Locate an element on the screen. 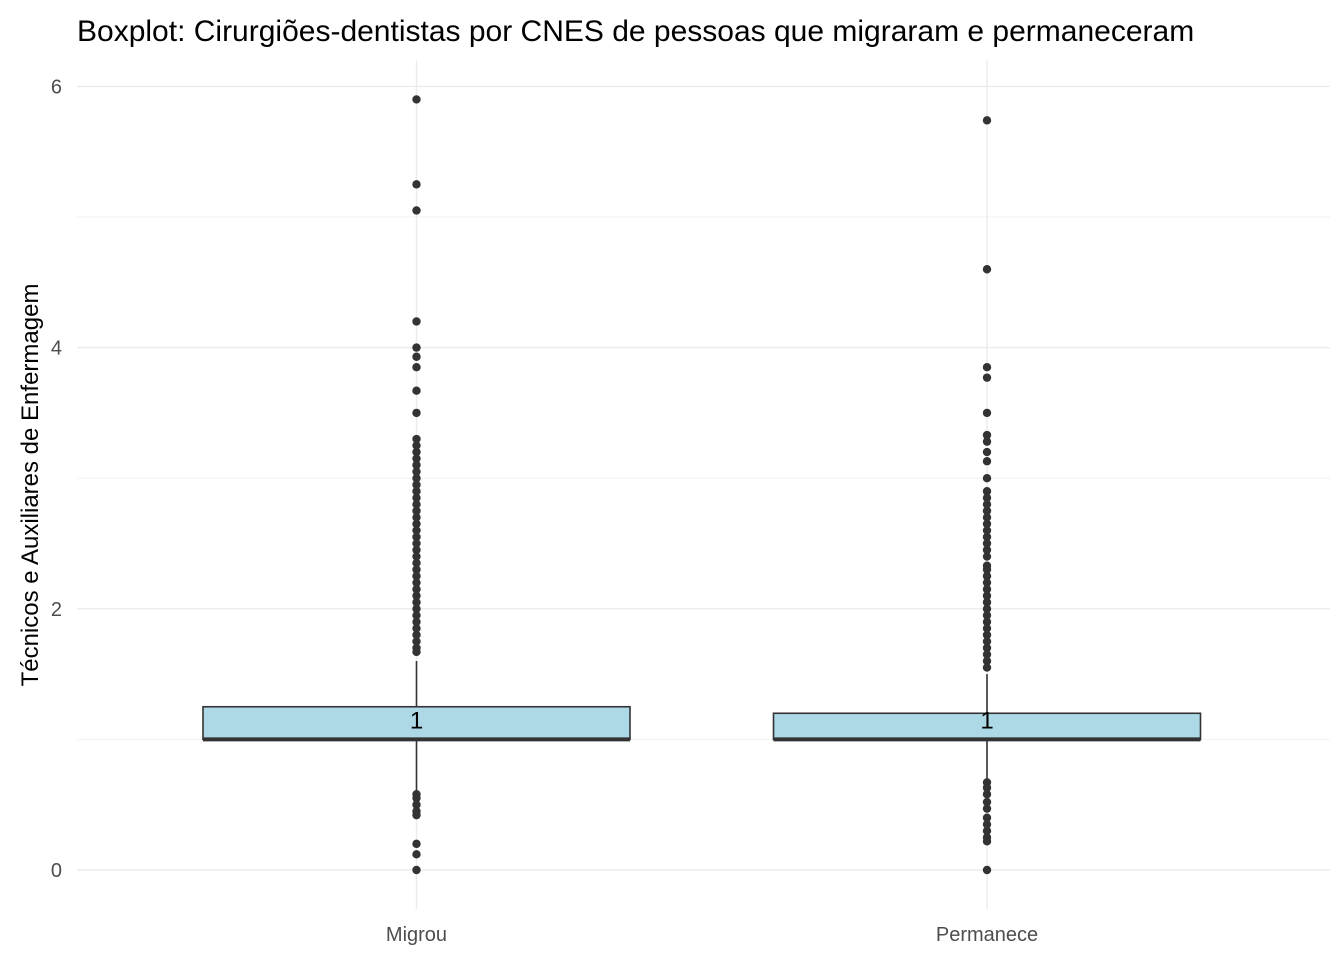 Image resolution: width=1344 pixels, height=960 pixels. x-tick-label: Permanece is located at coordinates (987, 935).